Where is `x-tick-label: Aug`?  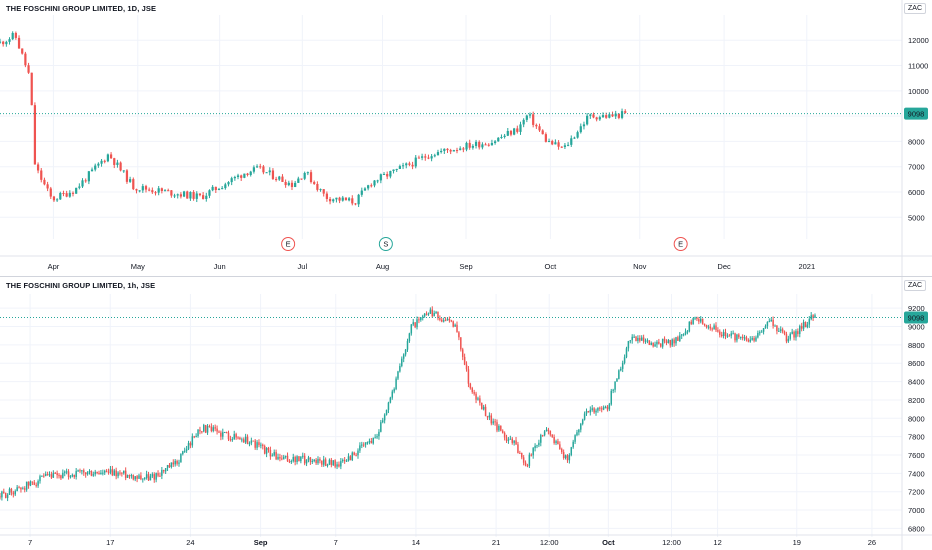
x-tick-label: Aug is located at coordinates (382, 266).